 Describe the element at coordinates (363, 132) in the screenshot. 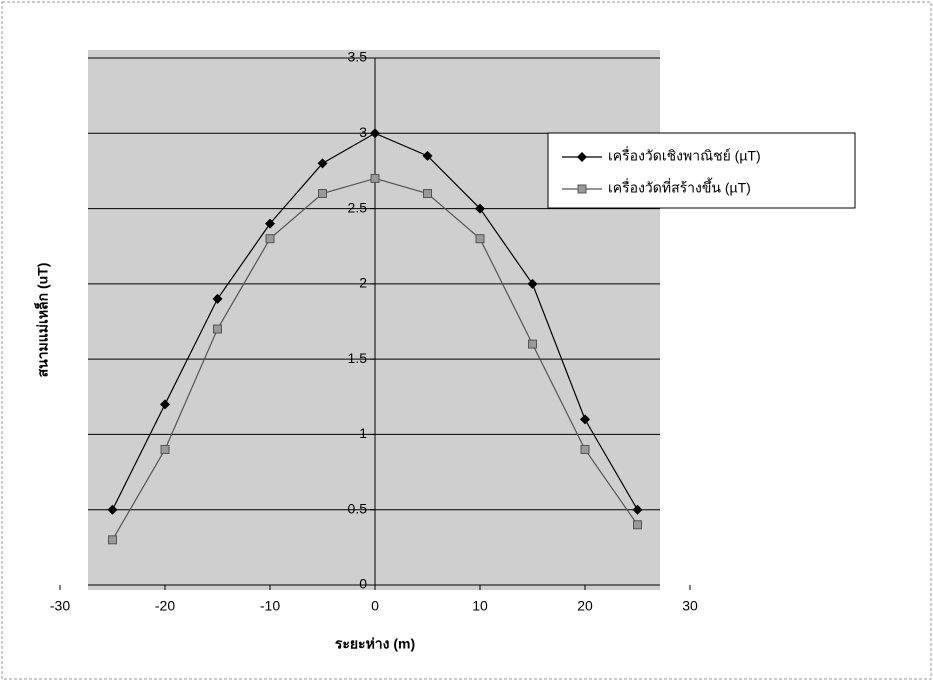

I see `y-tick-label: 3` at that location.